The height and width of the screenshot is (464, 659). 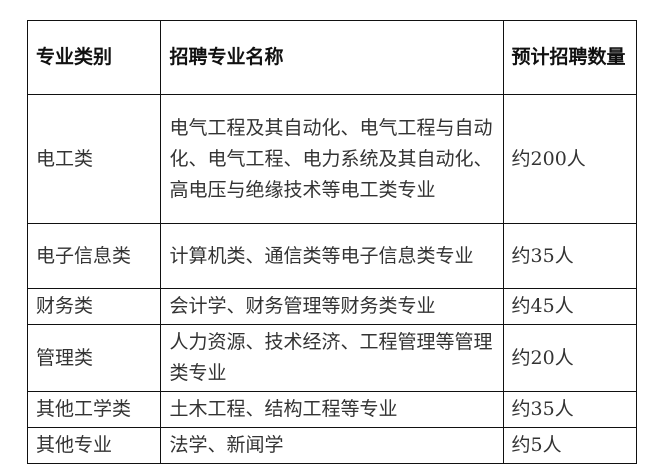 What do you see at coordinates (94, 409) in the screenshot?
I see `category-cell: 其他工学类` at bounding box center [94, 409].